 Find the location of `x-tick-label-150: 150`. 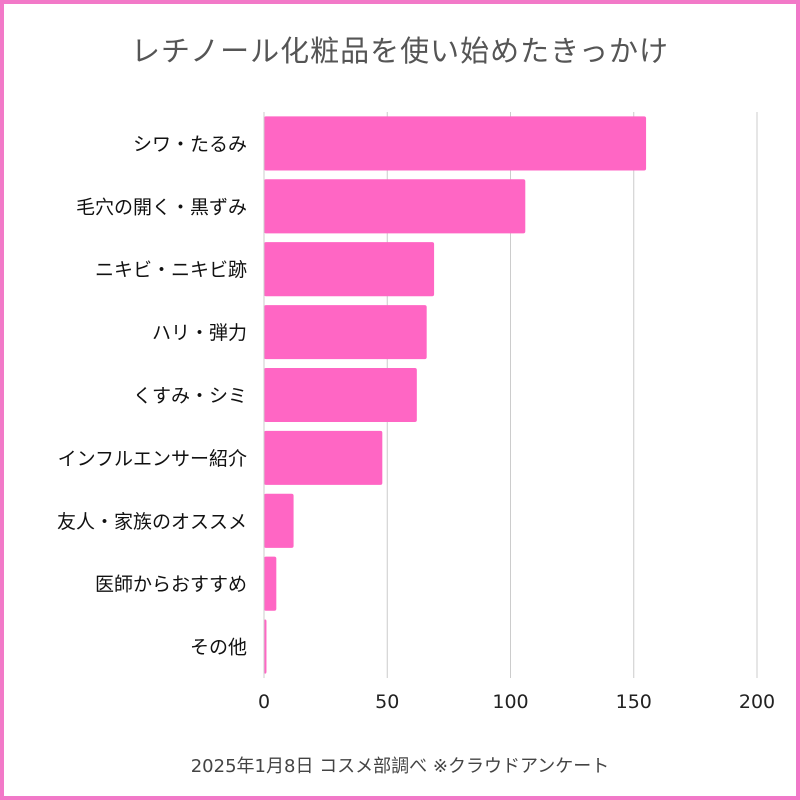

x-tick-label-150: 150 is located at coordinates (634, 702).